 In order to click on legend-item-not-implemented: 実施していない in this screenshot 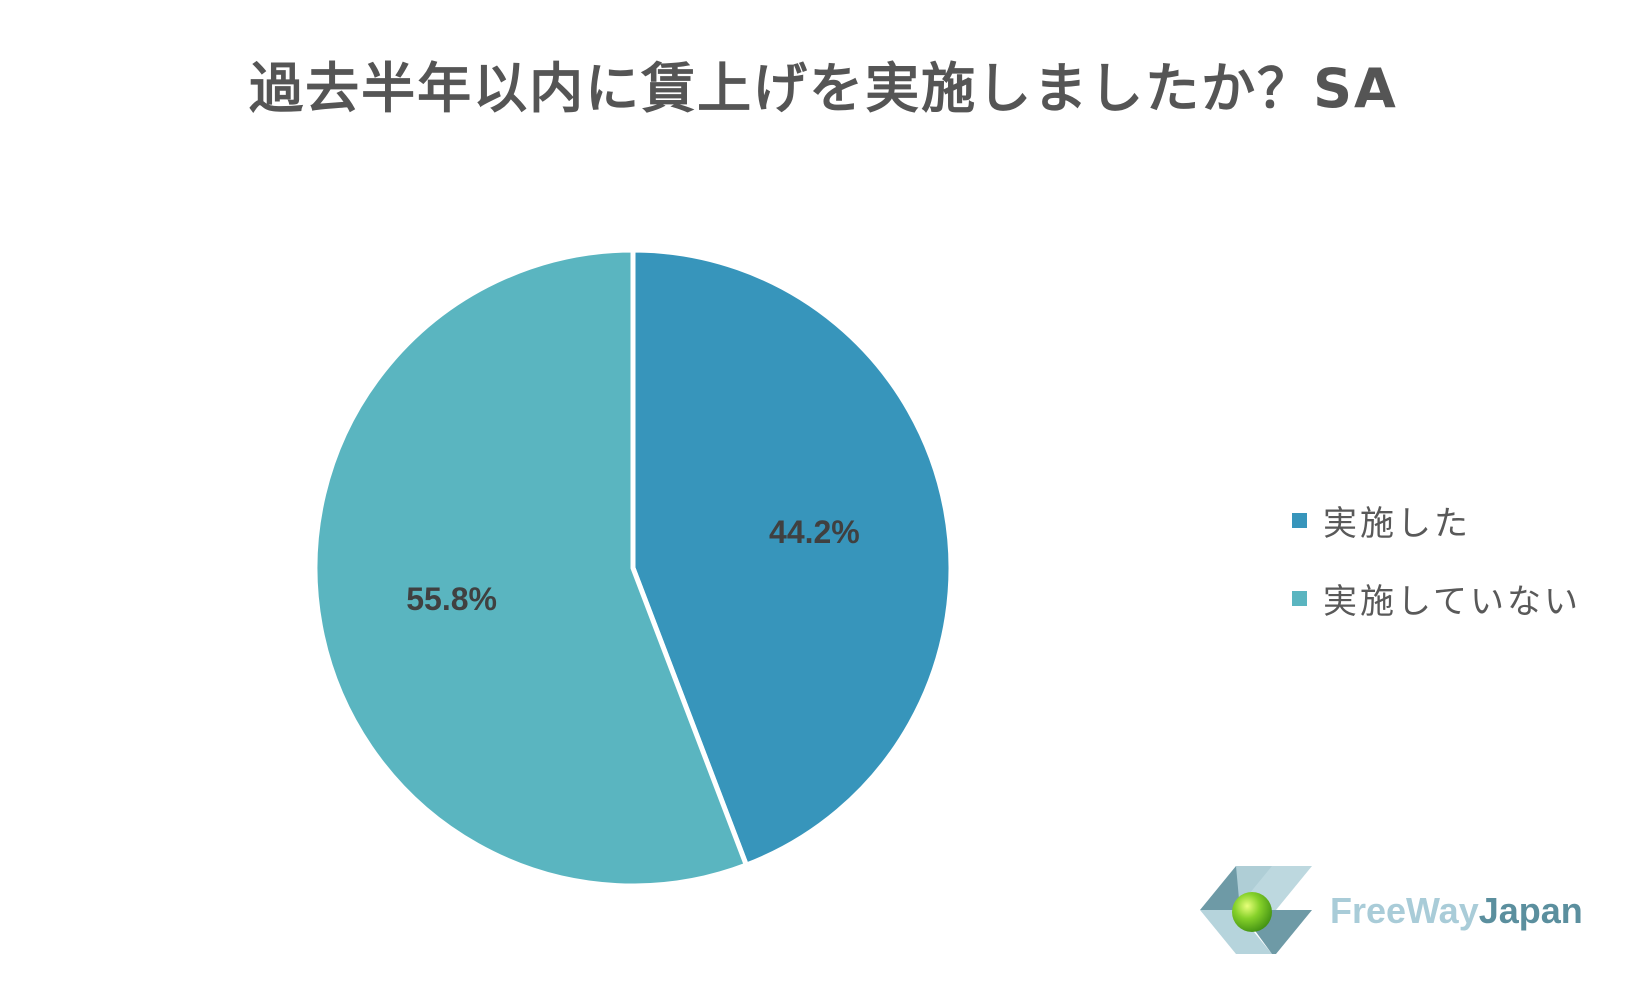, I will do `click(1436, 600)`.